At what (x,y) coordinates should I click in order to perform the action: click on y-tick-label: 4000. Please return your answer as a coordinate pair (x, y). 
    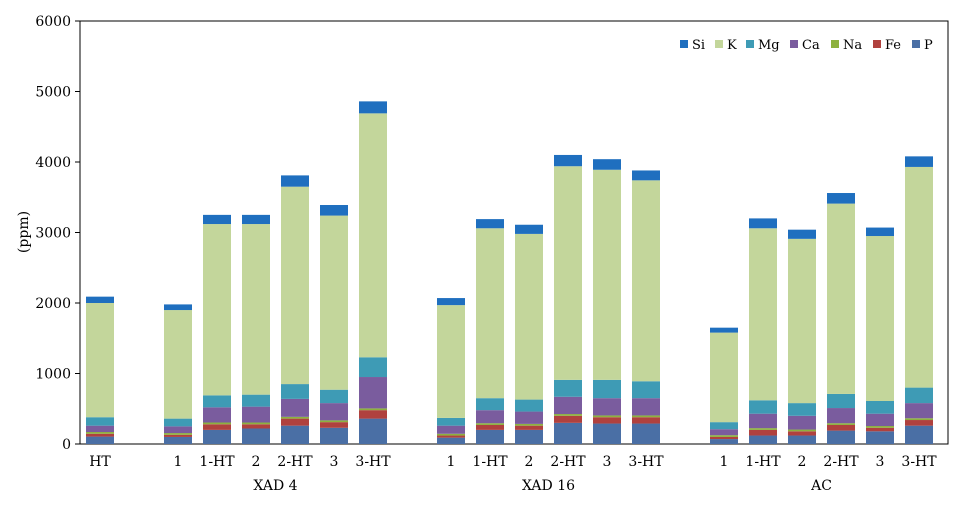
    Looking at the image, I should click on (53, 163).